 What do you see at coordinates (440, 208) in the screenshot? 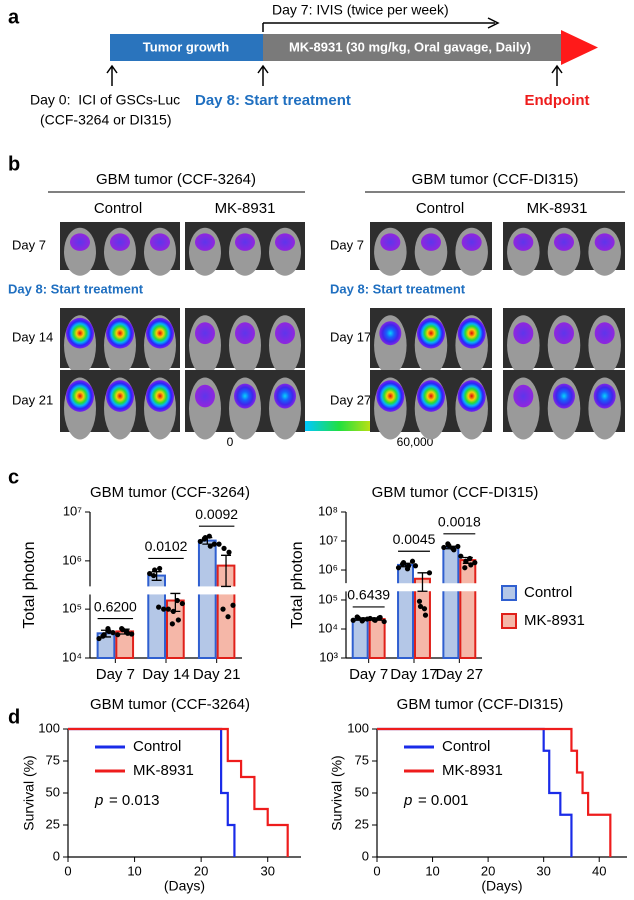
I see `column-label: Control` at bounding box center [440, 208].